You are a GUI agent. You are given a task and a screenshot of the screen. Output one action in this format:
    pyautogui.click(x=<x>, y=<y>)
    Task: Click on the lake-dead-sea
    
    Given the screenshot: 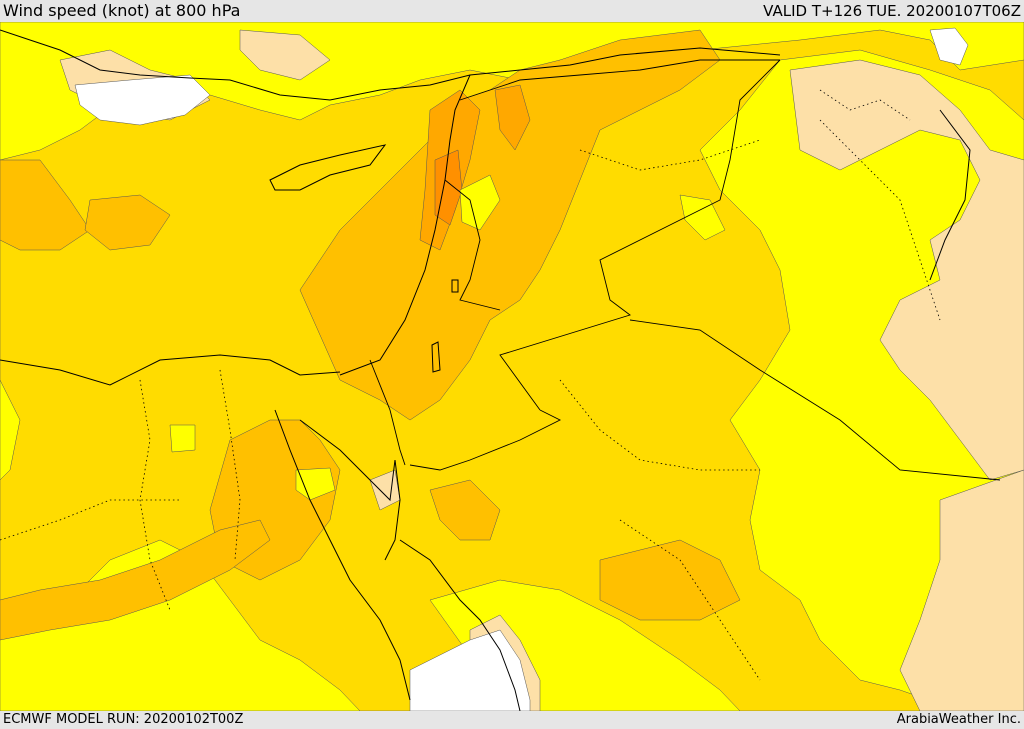 What is the action you would take?
    pyautogui.click(x=436, y=357)
    